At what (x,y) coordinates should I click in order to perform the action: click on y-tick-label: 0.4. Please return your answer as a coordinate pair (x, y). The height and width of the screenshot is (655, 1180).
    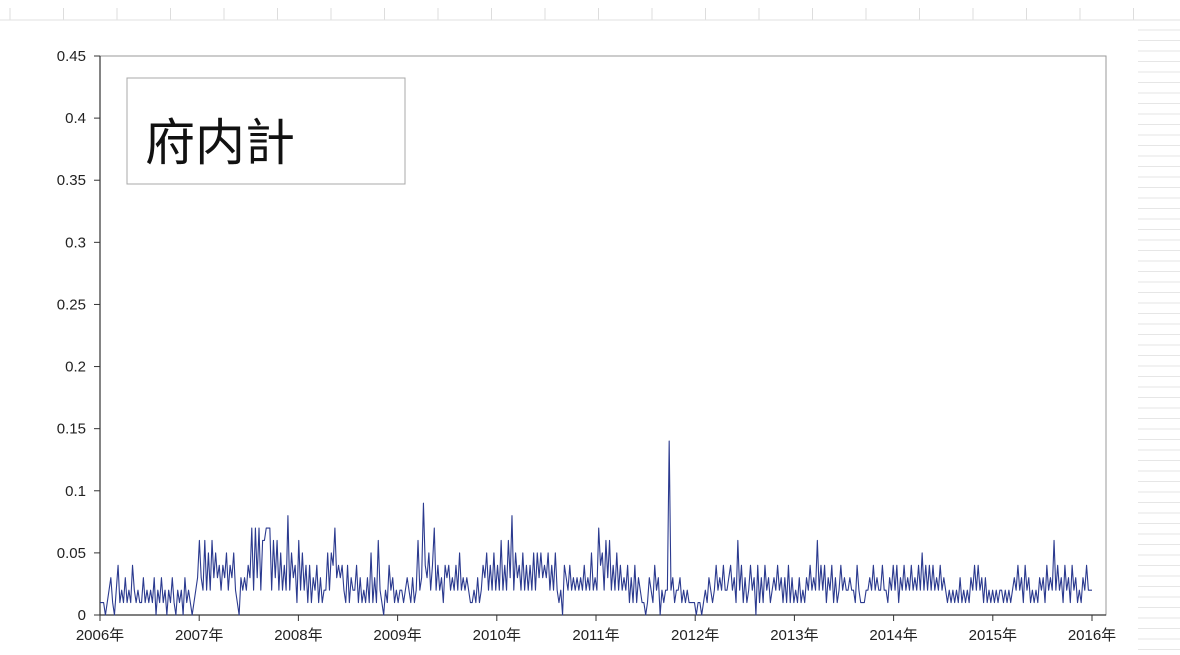
    Looking at the image, I should click on (75, 118).